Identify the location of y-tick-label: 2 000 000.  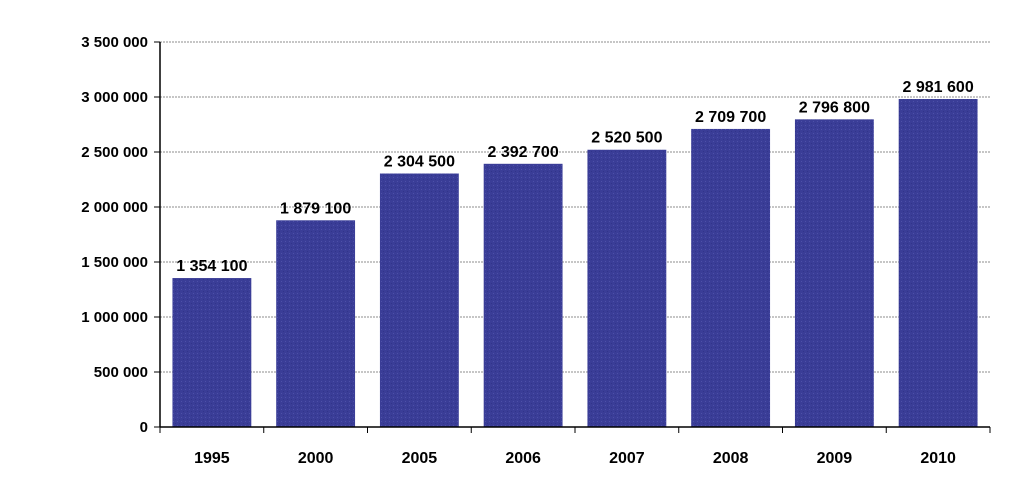
(114, 207).